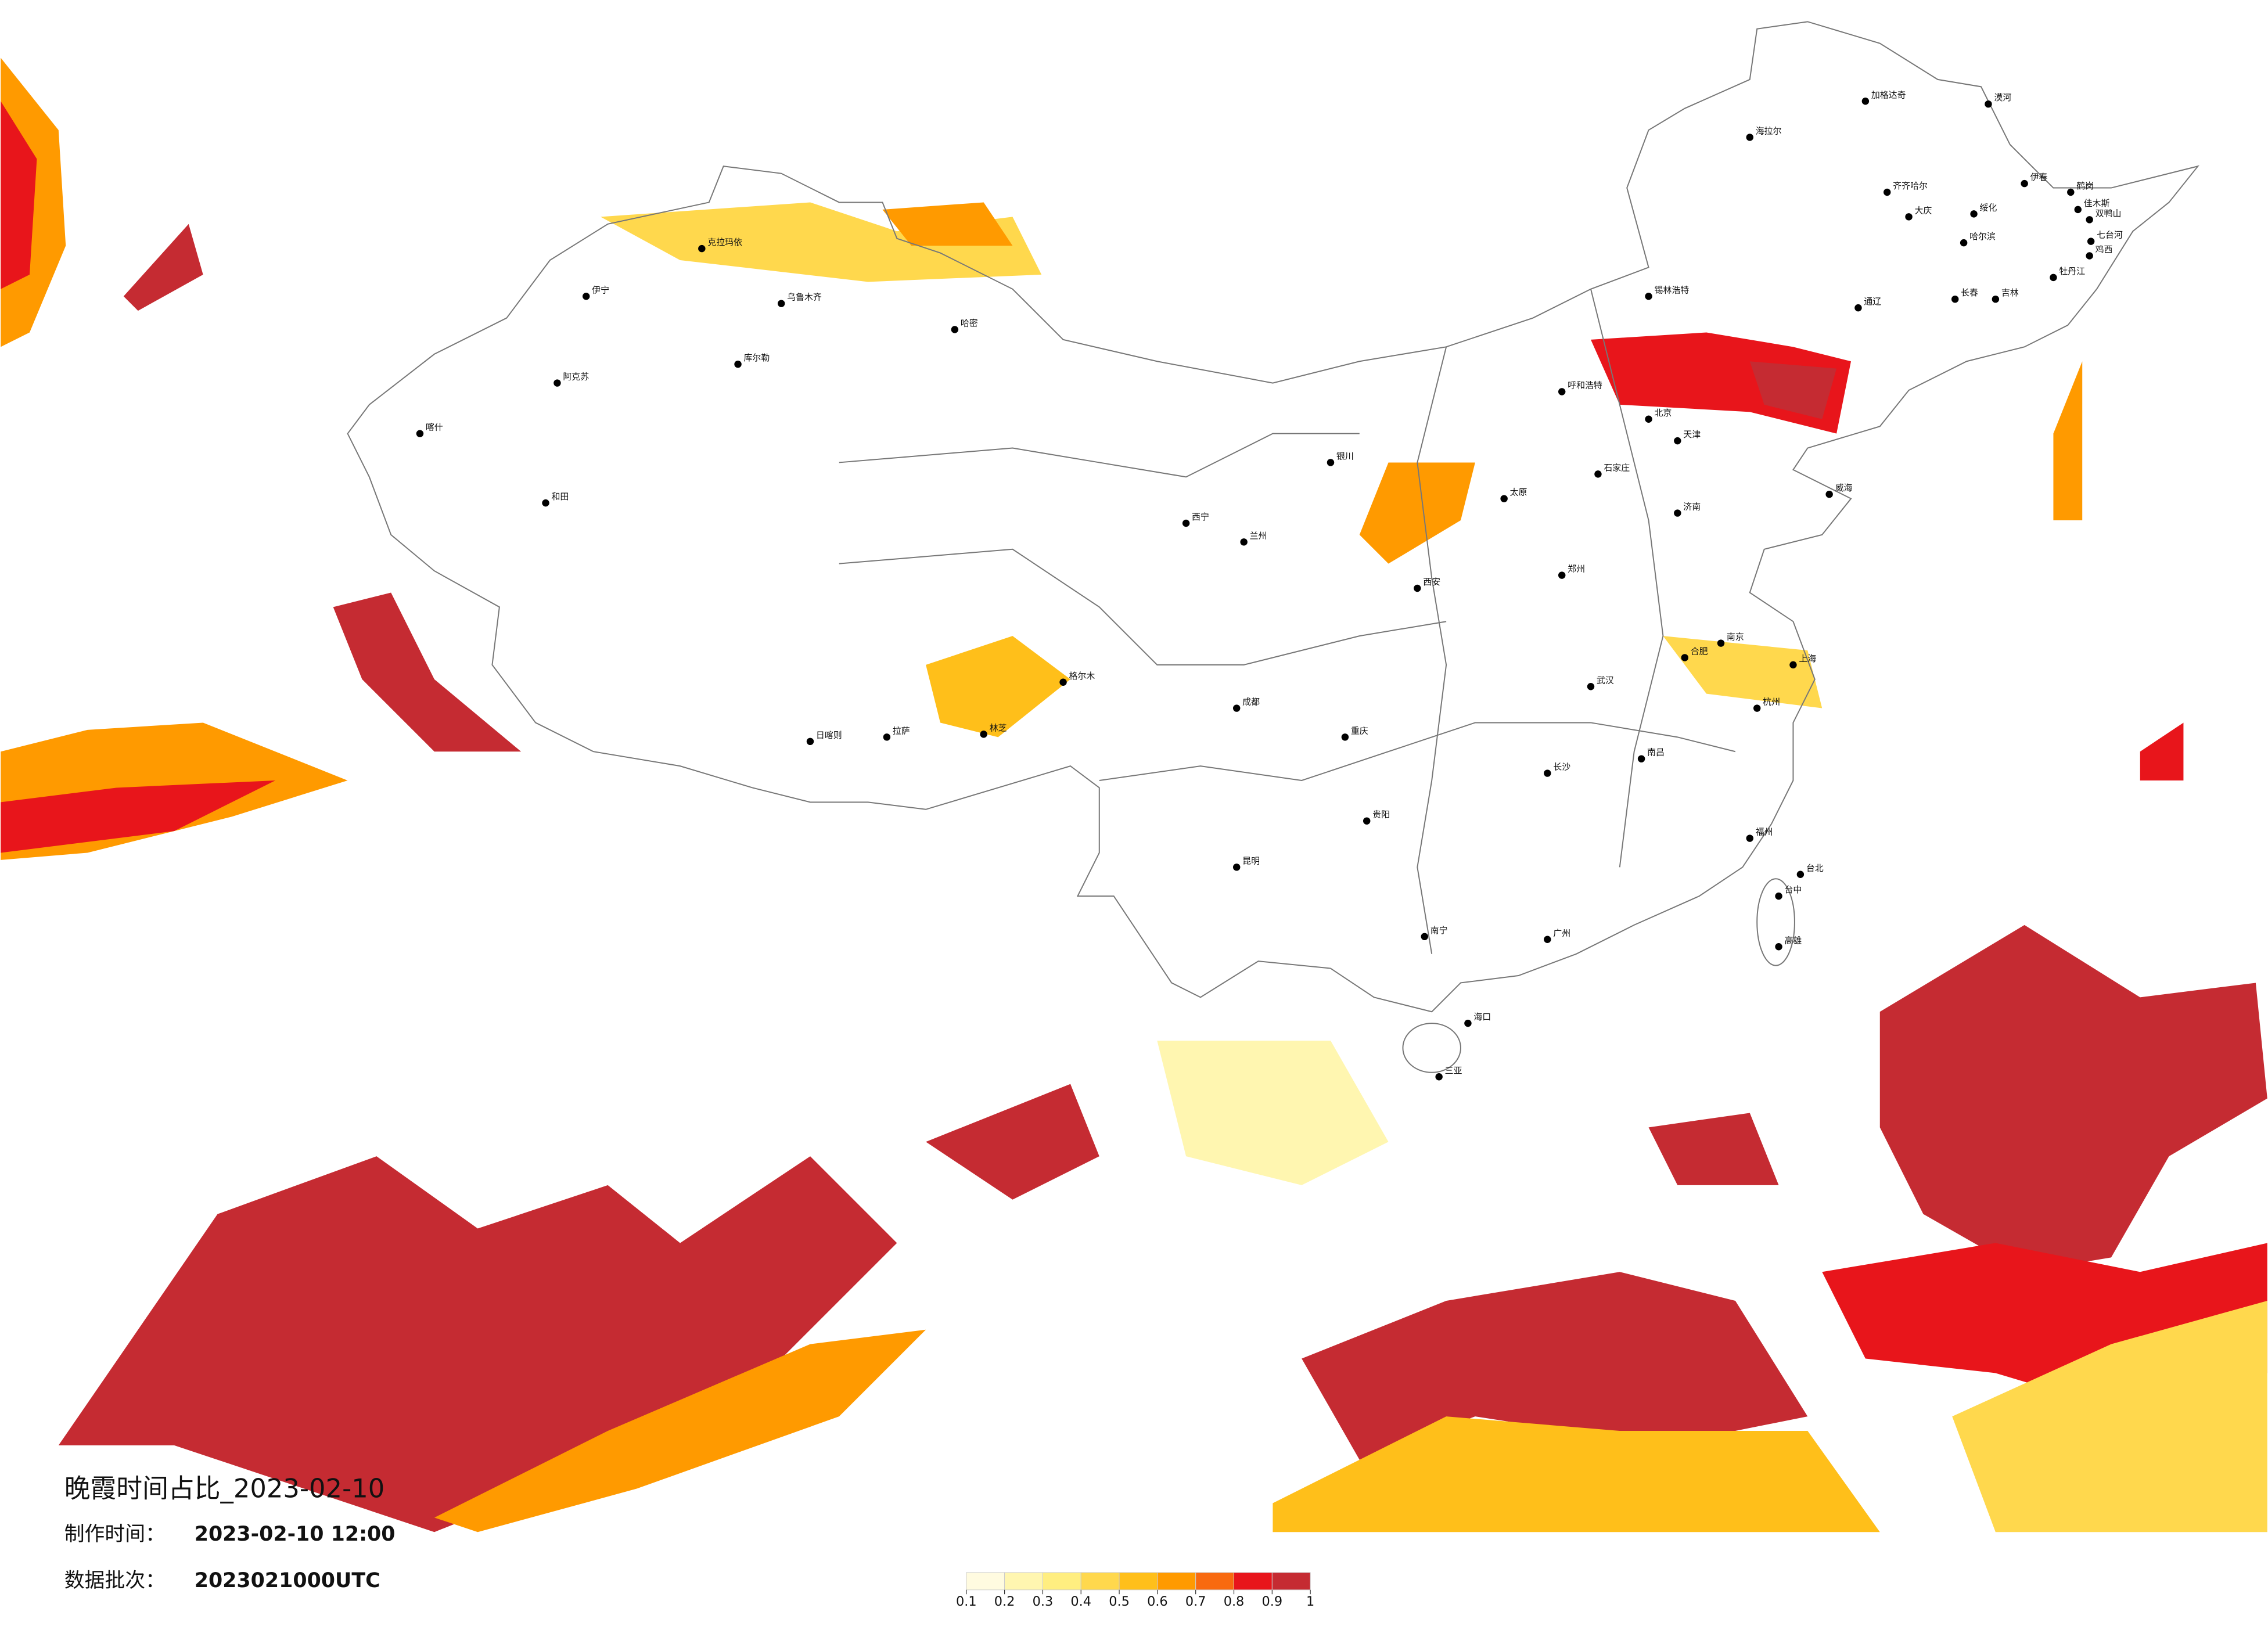  I want to click on city-label: 鸡西, so click(2104, 250).